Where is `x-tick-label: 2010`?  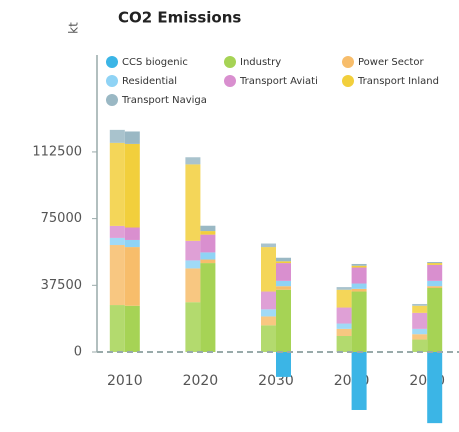 x-tick-label: 2010 is located at coordinates (125, 381).